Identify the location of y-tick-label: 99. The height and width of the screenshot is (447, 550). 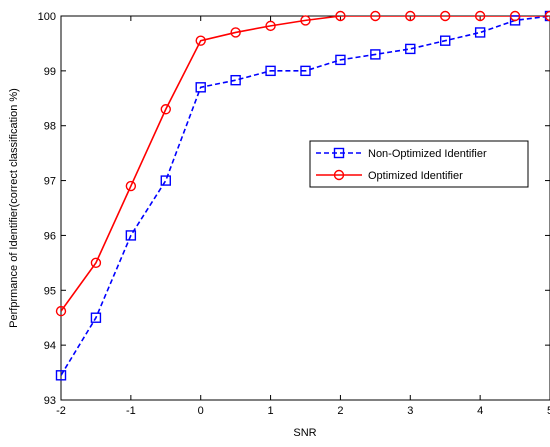
(50, 72).